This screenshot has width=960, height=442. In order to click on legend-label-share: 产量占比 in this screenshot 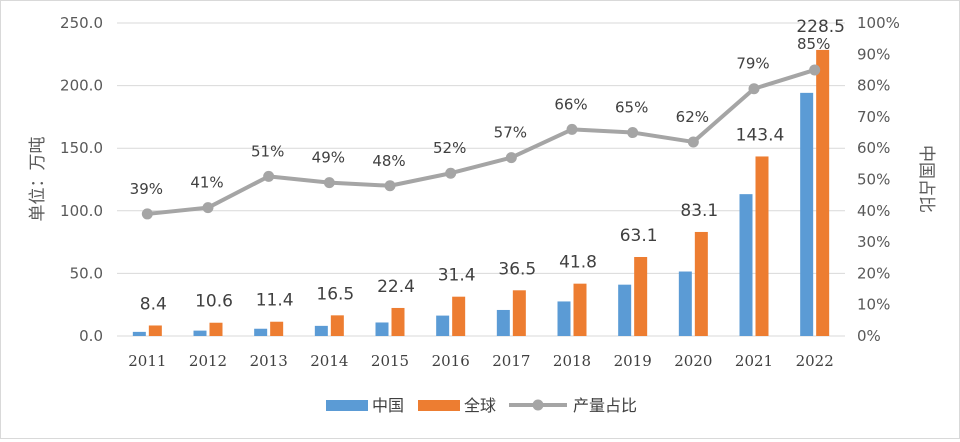, I will do `click(605, 405)`.